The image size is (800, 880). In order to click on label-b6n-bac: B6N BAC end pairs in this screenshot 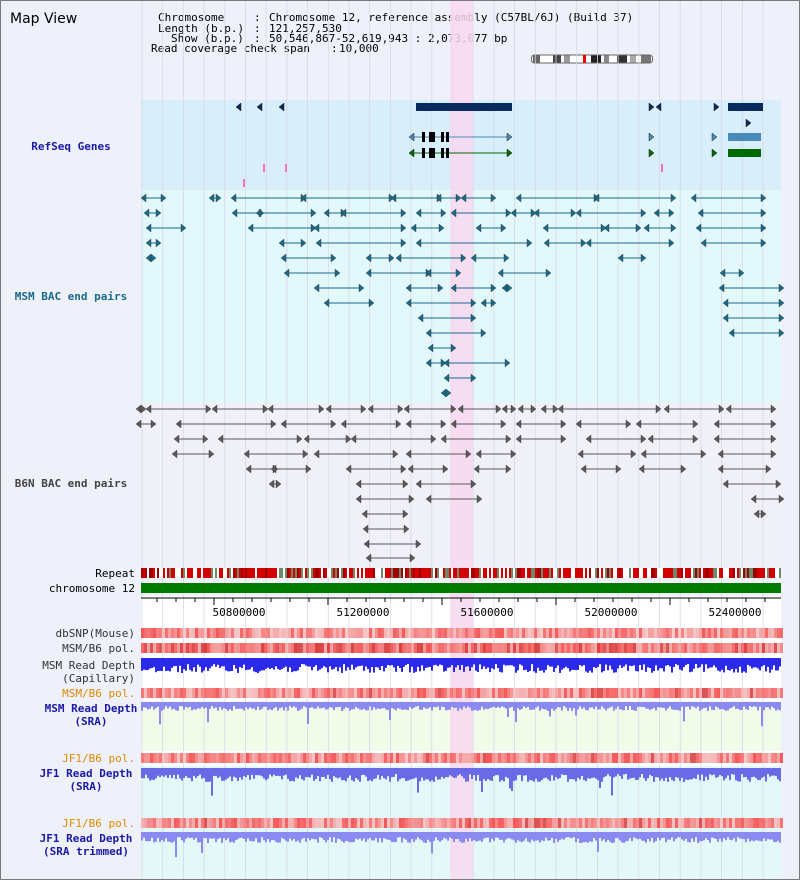, I will do `click(71, 483)`.